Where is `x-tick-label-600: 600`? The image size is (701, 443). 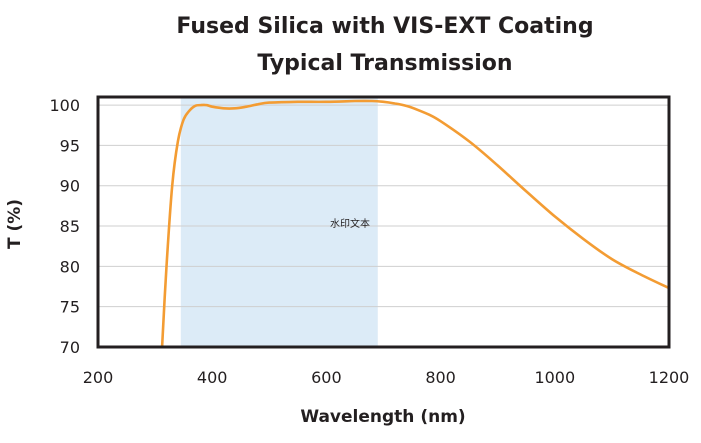
x-tick-label-600: 600 is located at coordinates (326, 377).